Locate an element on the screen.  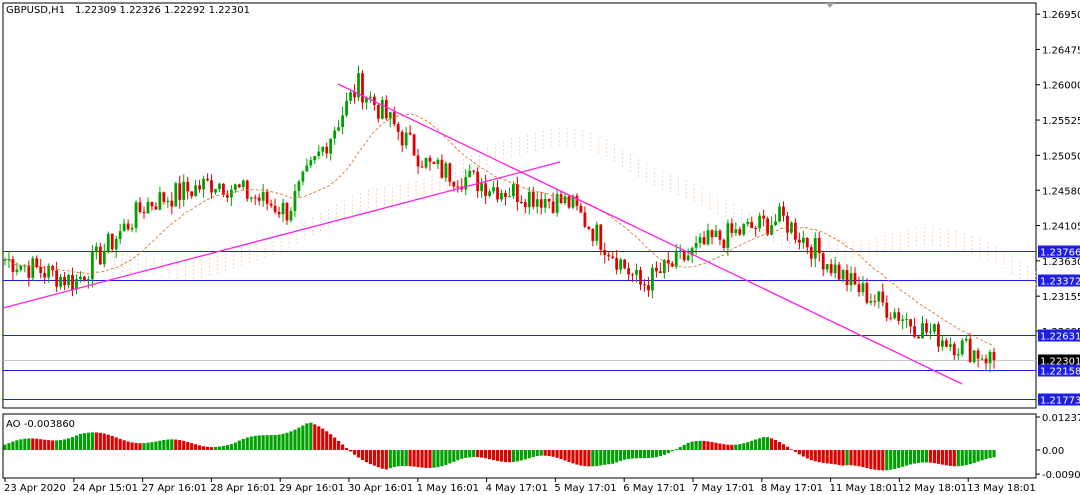
price-tick-label: 1.24580 is located at coordinates (1061, 191).